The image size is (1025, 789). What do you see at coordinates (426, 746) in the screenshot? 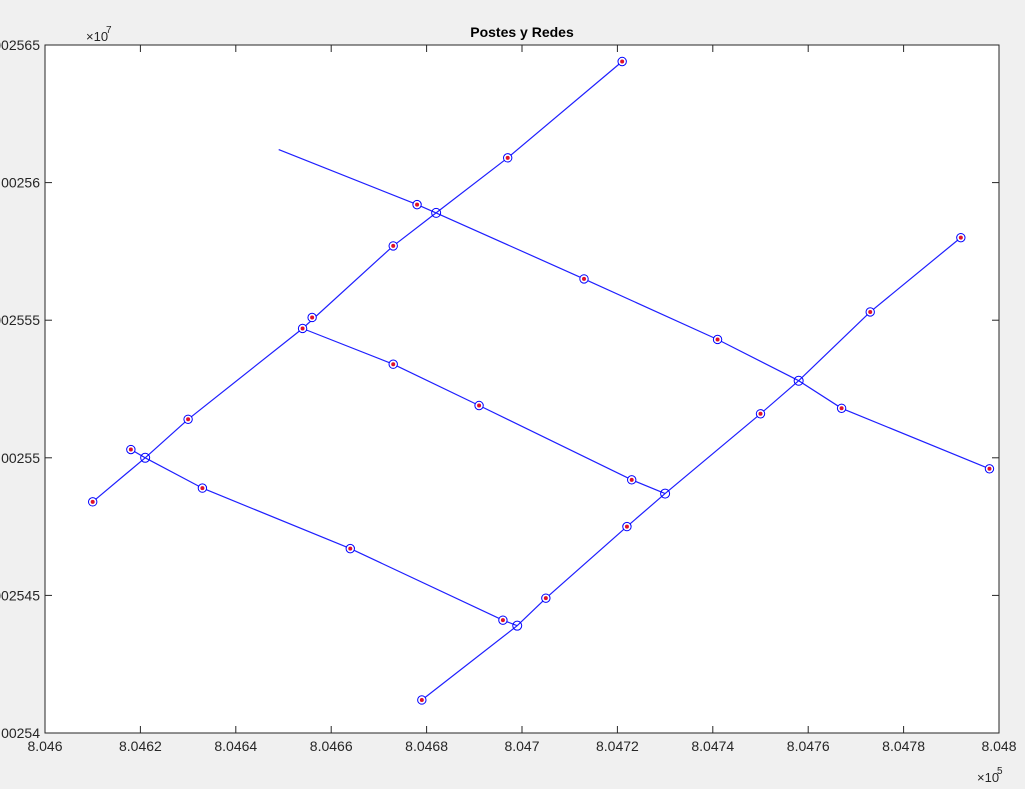
I see `x-tick-label: 8.0468` at bounding box center [426, 746].